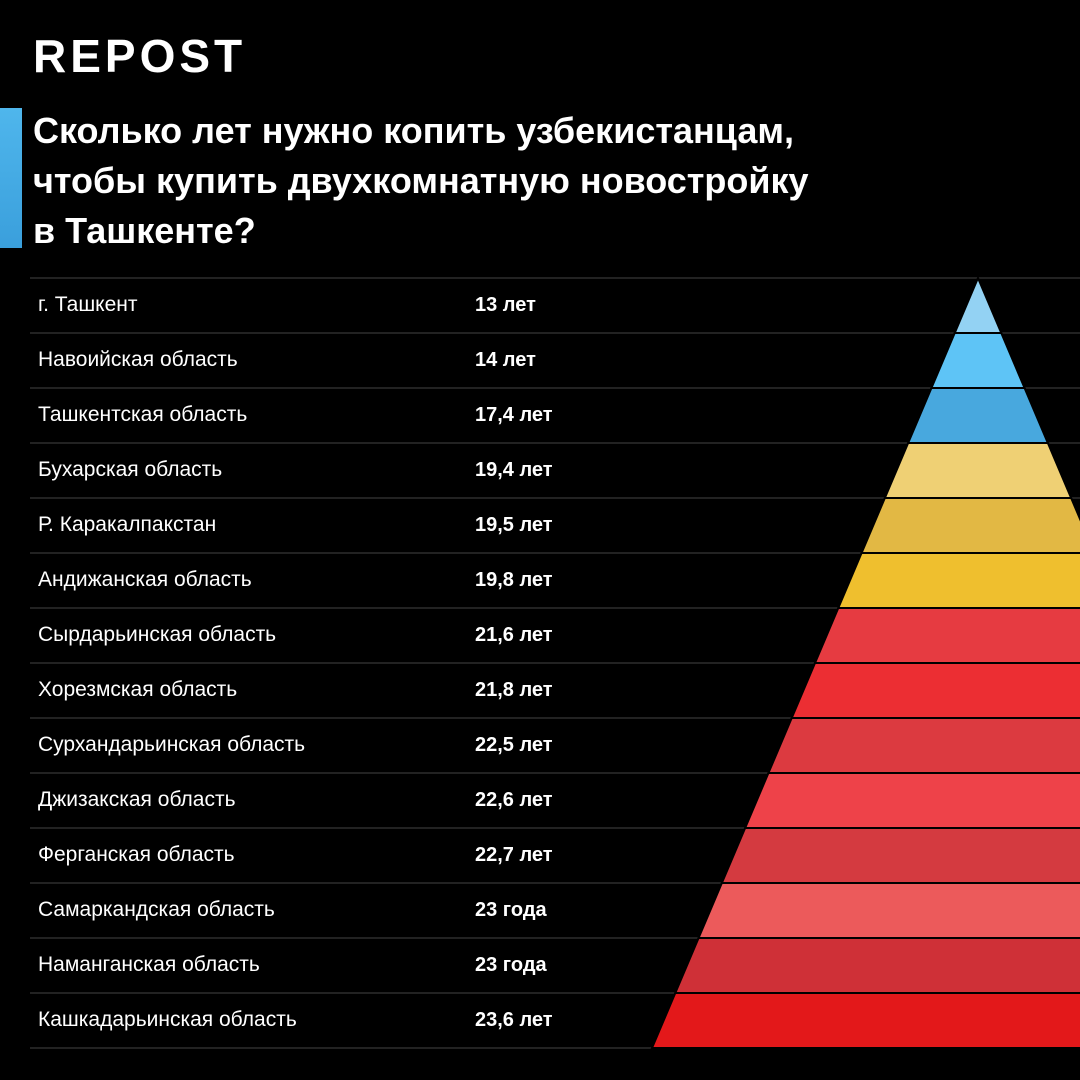 The image size is (1080, 1080). I want to click on region-label: Андижанская область, so click(145, 579).